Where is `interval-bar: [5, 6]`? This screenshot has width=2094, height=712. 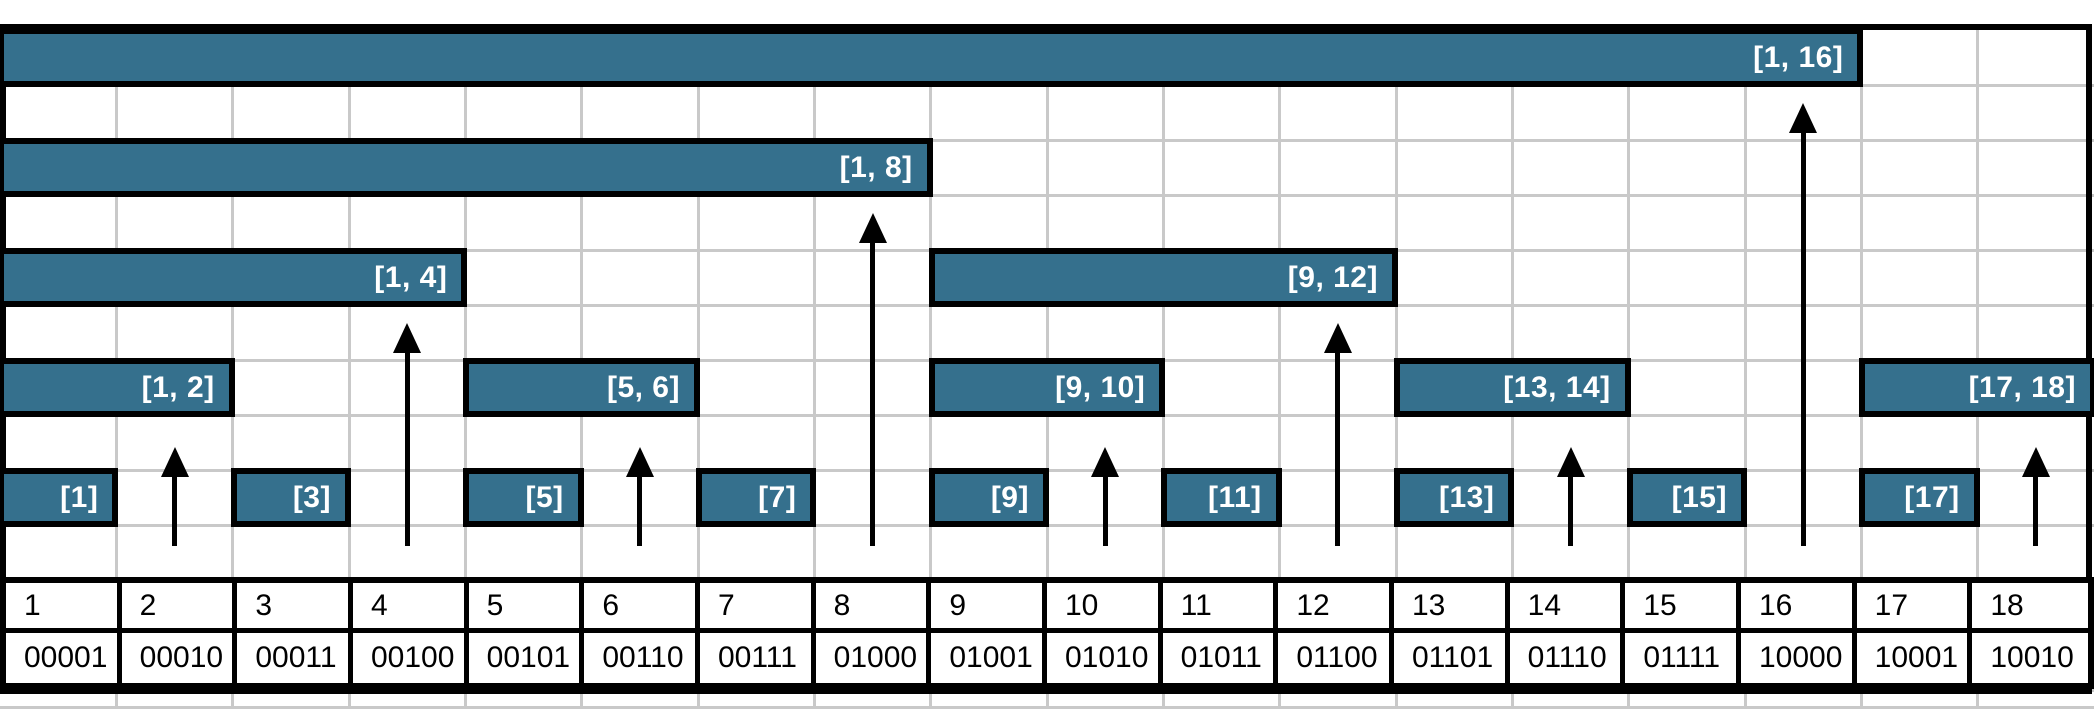
interval-bar: [5, 6] is located at coordinates (581, 387).